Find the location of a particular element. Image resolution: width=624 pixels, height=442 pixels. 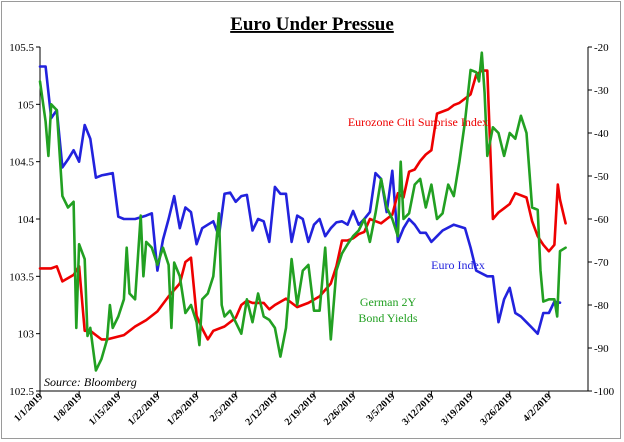

right-tick-label: -40 is located at coordinates (601, 134).